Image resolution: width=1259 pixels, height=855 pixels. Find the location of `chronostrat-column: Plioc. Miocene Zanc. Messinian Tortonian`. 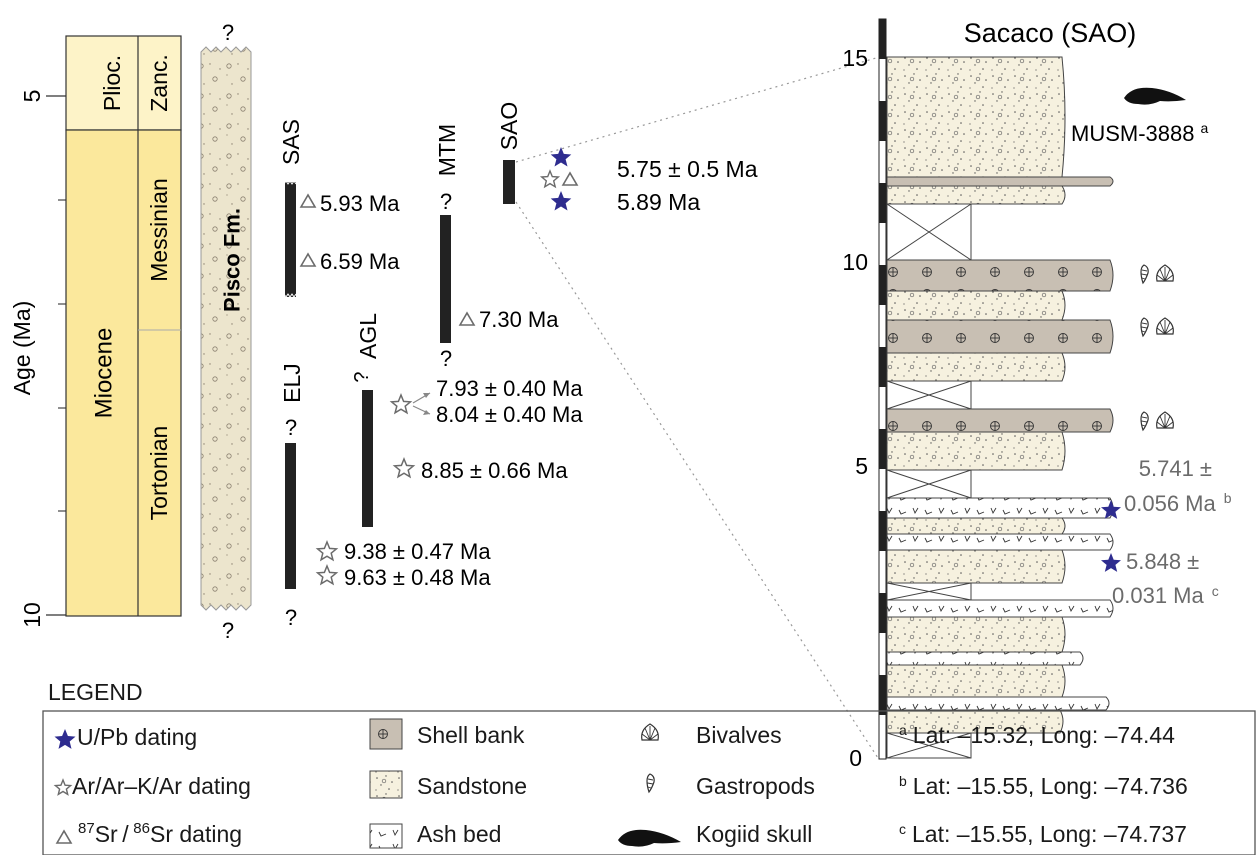

chronostrat-column: Plioc. Miocene Zanc. Messinian Tortonian is located at coordinates (123, 326).